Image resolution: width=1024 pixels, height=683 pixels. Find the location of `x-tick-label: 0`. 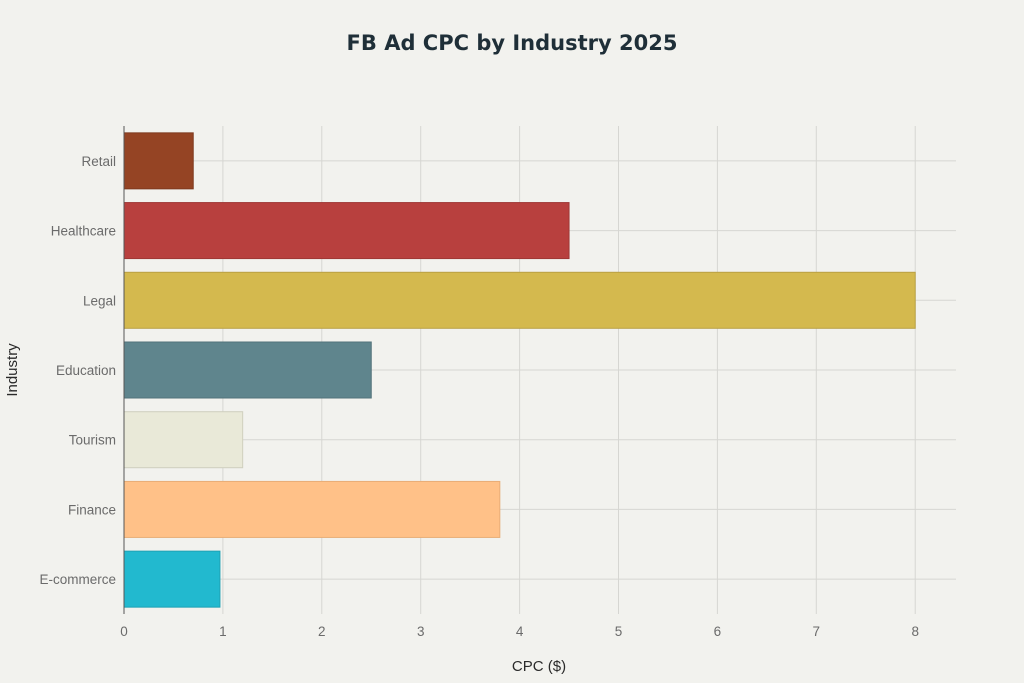

x-tick-label: 0 is located at coordinates (124, 631).